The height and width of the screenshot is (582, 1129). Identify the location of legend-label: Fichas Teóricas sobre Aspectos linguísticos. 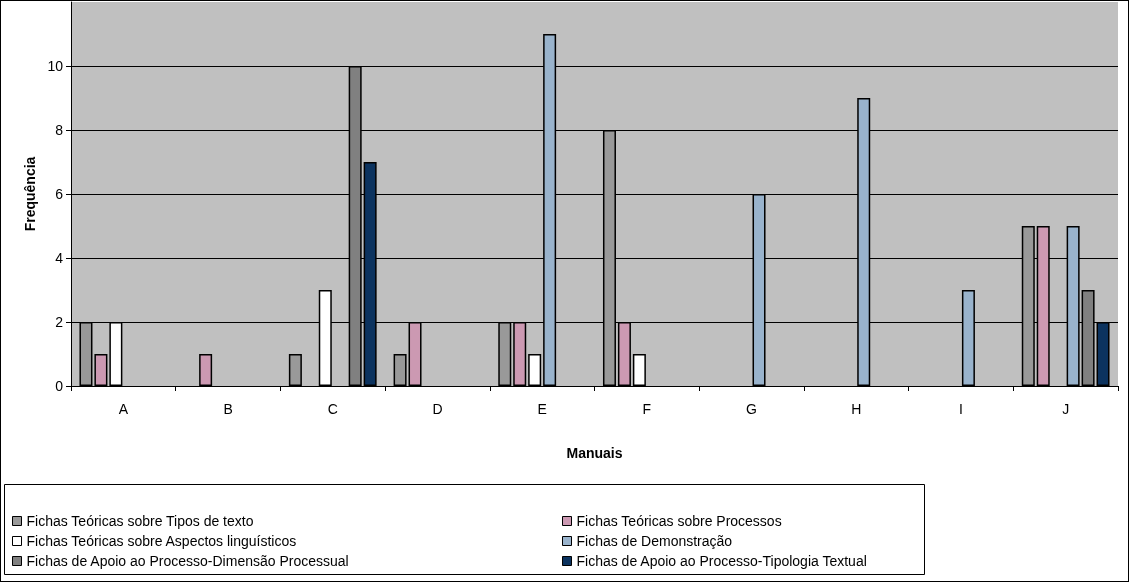
(161, 541).